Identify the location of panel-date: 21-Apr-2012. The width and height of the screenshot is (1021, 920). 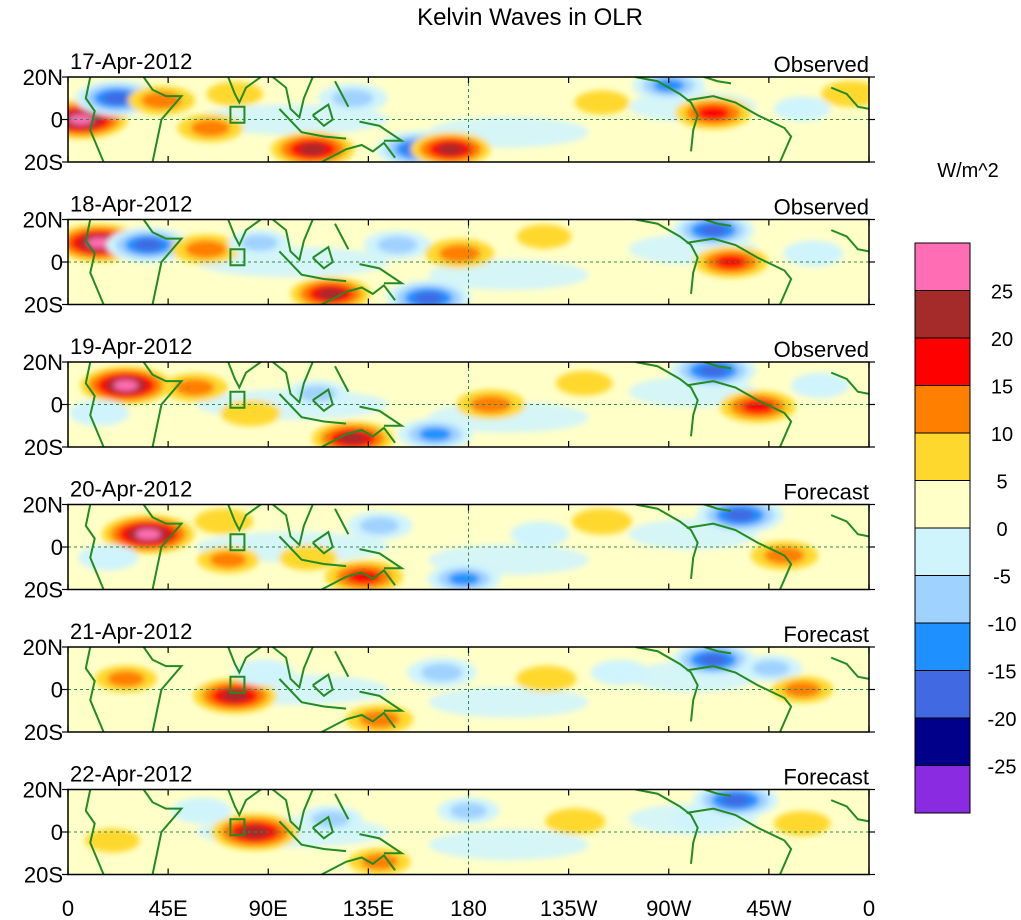
(131, 631).